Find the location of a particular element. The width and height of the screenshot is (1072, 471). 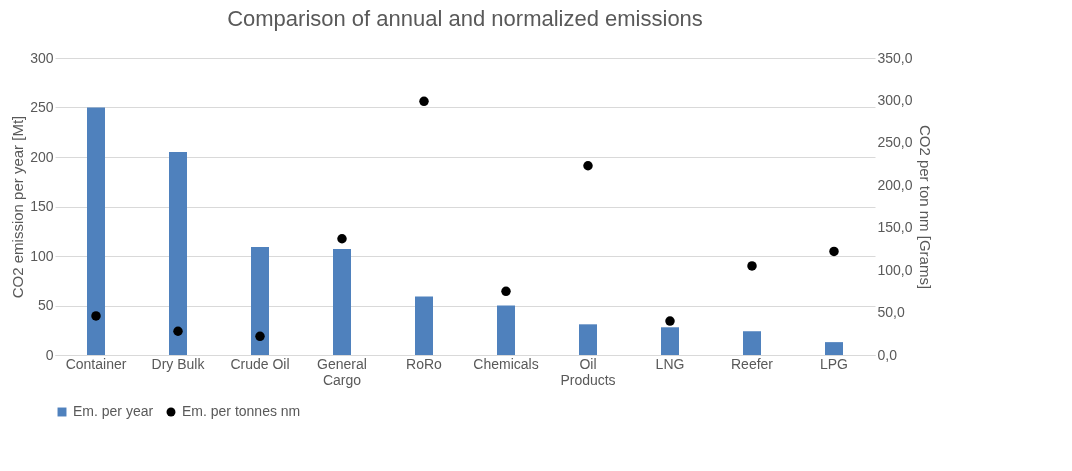

y2-axis-title: CO2 per ton nm [Grams] is located at coordinates (925, 207).